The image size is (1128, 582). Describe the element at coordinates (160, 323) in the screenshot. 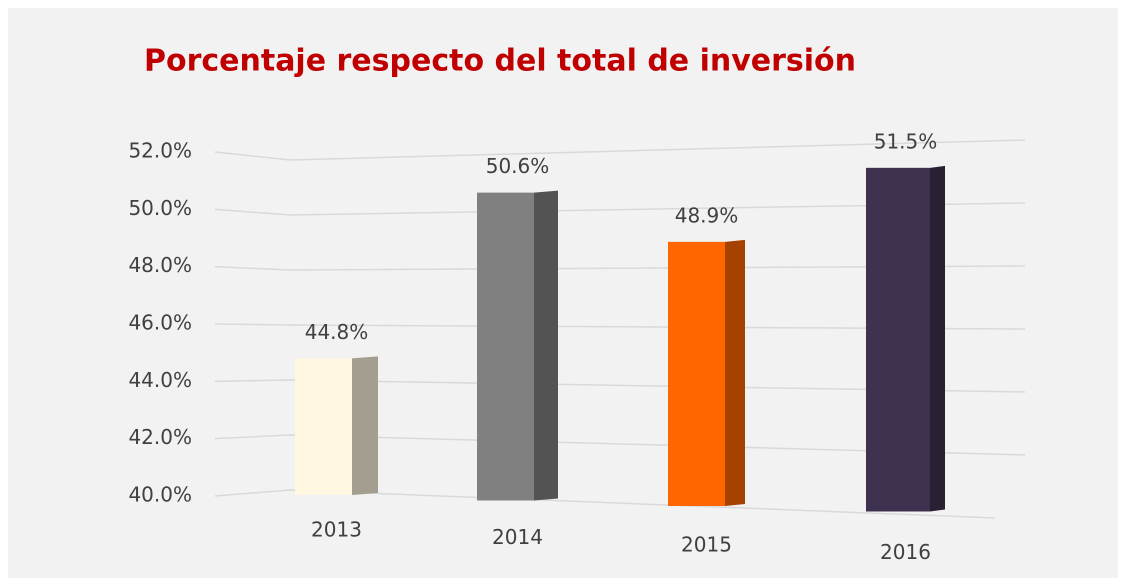

I see `y-tick-label: 46.0%` at that location.